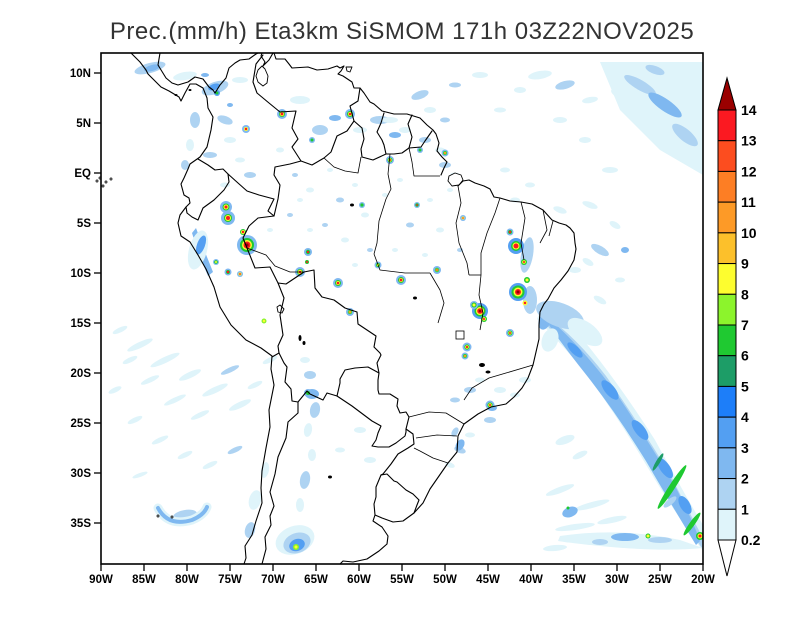 The width and height of the screenshot is (800, 618). Describe the element at coordinates (316, 580) in the screenshot. I see `lon-tick-label: 65W` at that location.